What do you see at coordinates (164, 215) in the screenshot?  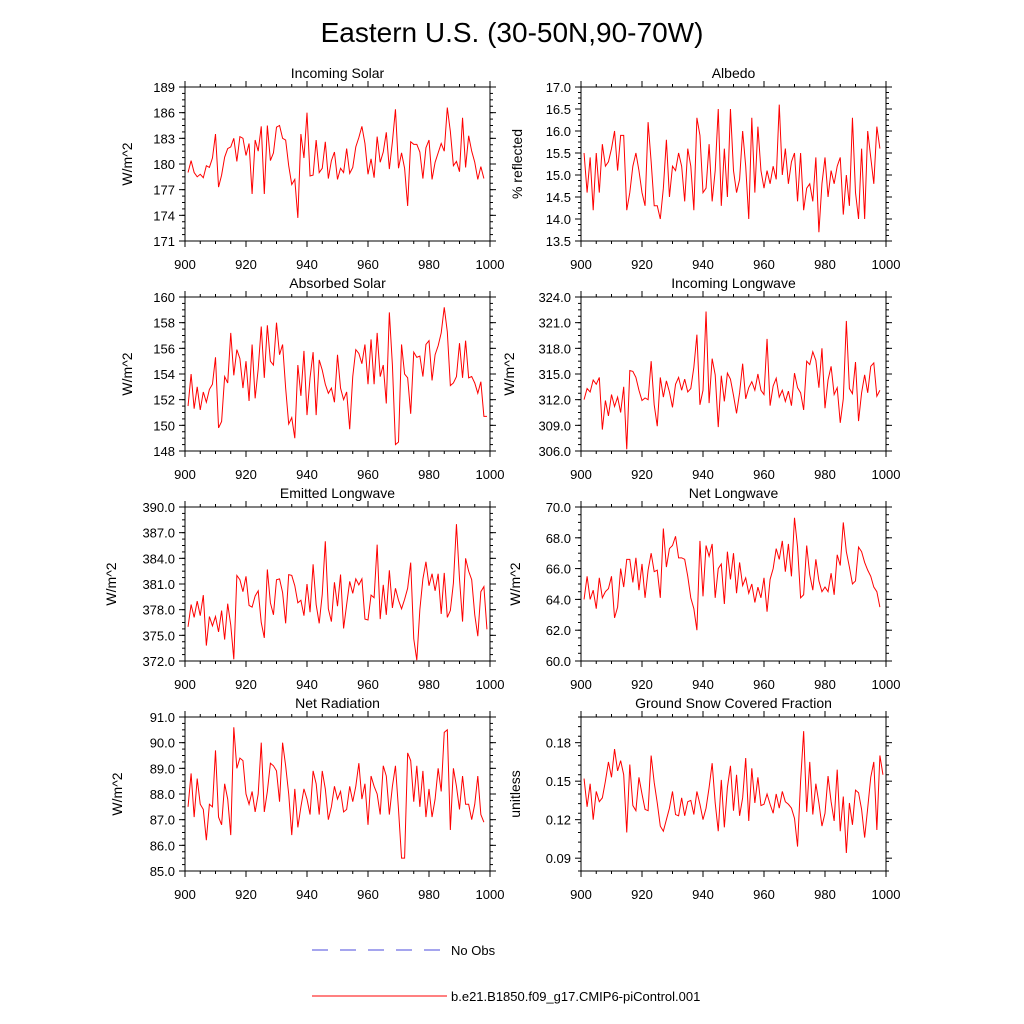 I see `y-tick-label: 174` at bounding box center [164, 215].